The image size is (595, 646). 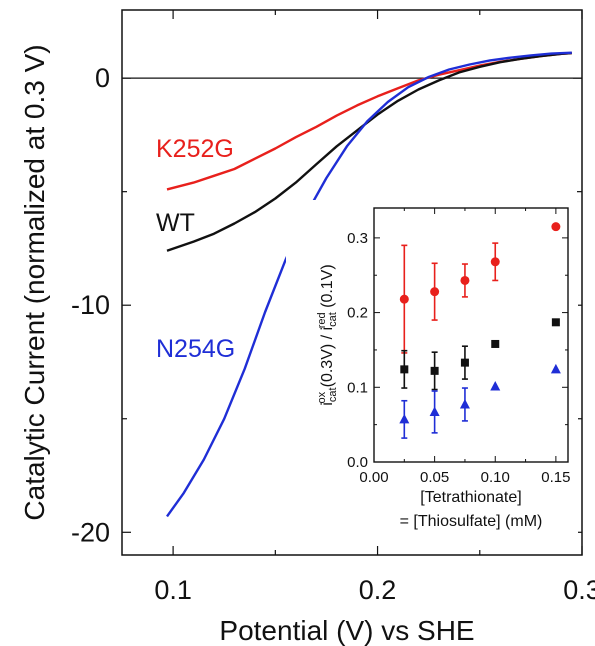 What do you see at coordinates (195, 349) in the screenshot?
I see `series-label-n254g: N254G` at bounding box center [195, 349].